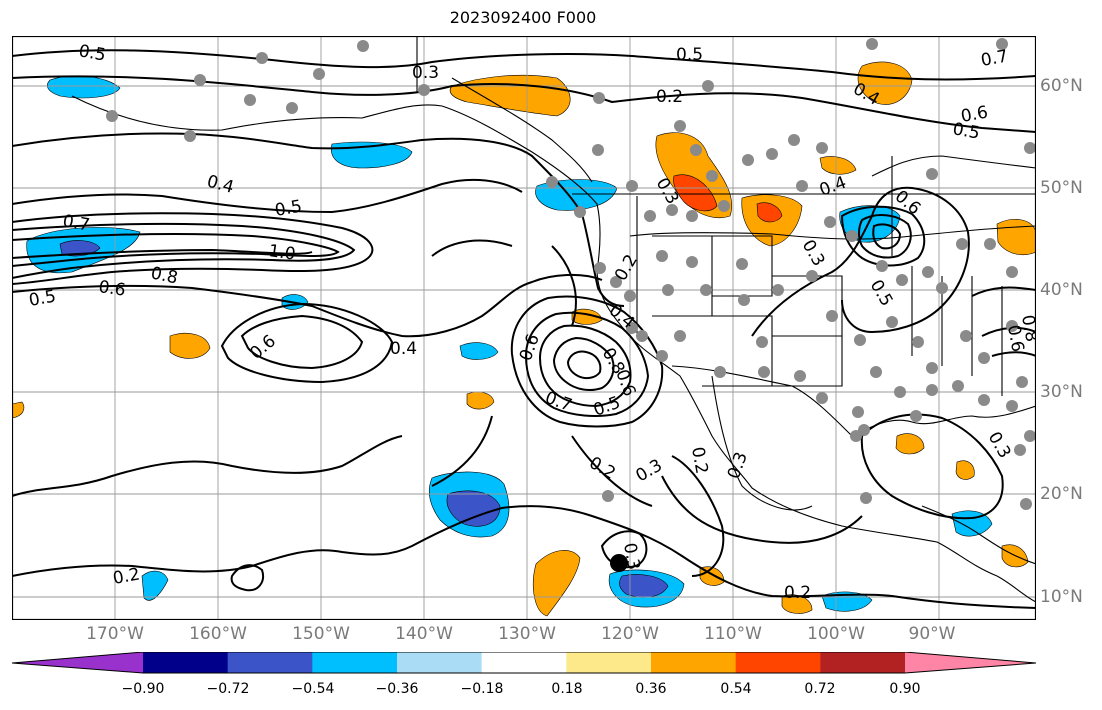 Image resolution: width=1102 pixels, height=710 pixels. I want to click on colorbar, so click(524, 663).